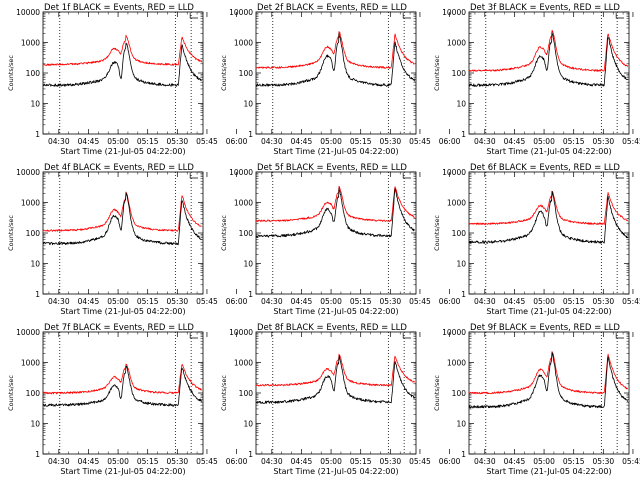 This screenshot has height=485, width=640. Describe the element at coordinates (119, 328) in the screenshot. I see `panel-title: Det 7f BLACK = Events, RED = LLD` at that location.